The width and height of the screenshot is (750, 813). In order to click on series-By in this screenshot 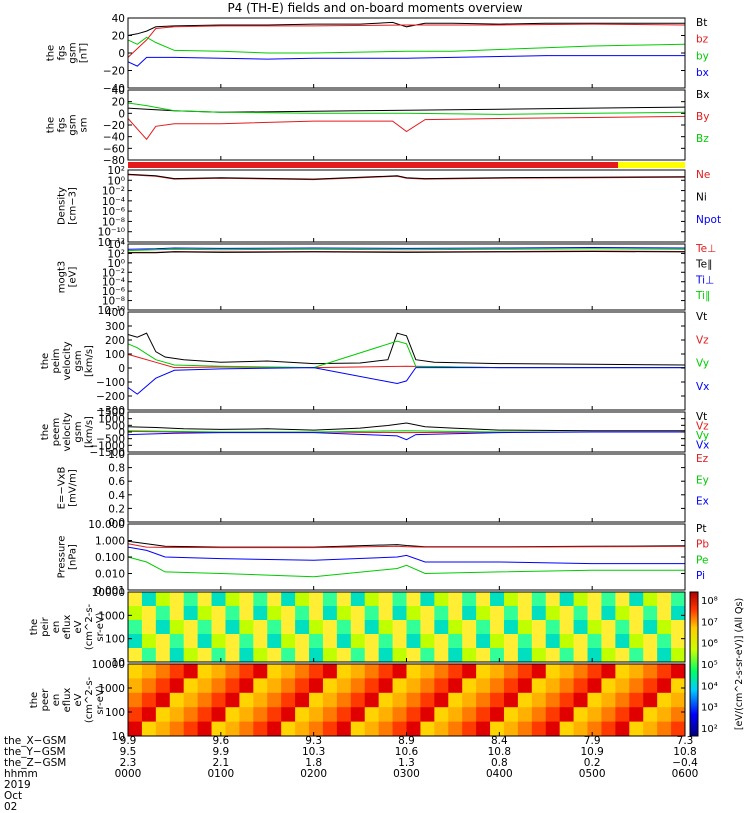, I will do `click(406, 128)`.